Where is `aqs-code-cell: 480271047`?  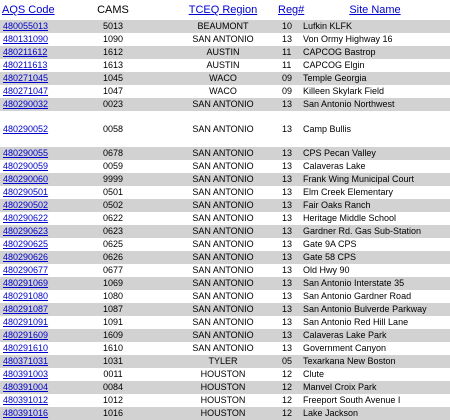
aqs-code-cell: 480271047 is located at coordinates (29, 91).